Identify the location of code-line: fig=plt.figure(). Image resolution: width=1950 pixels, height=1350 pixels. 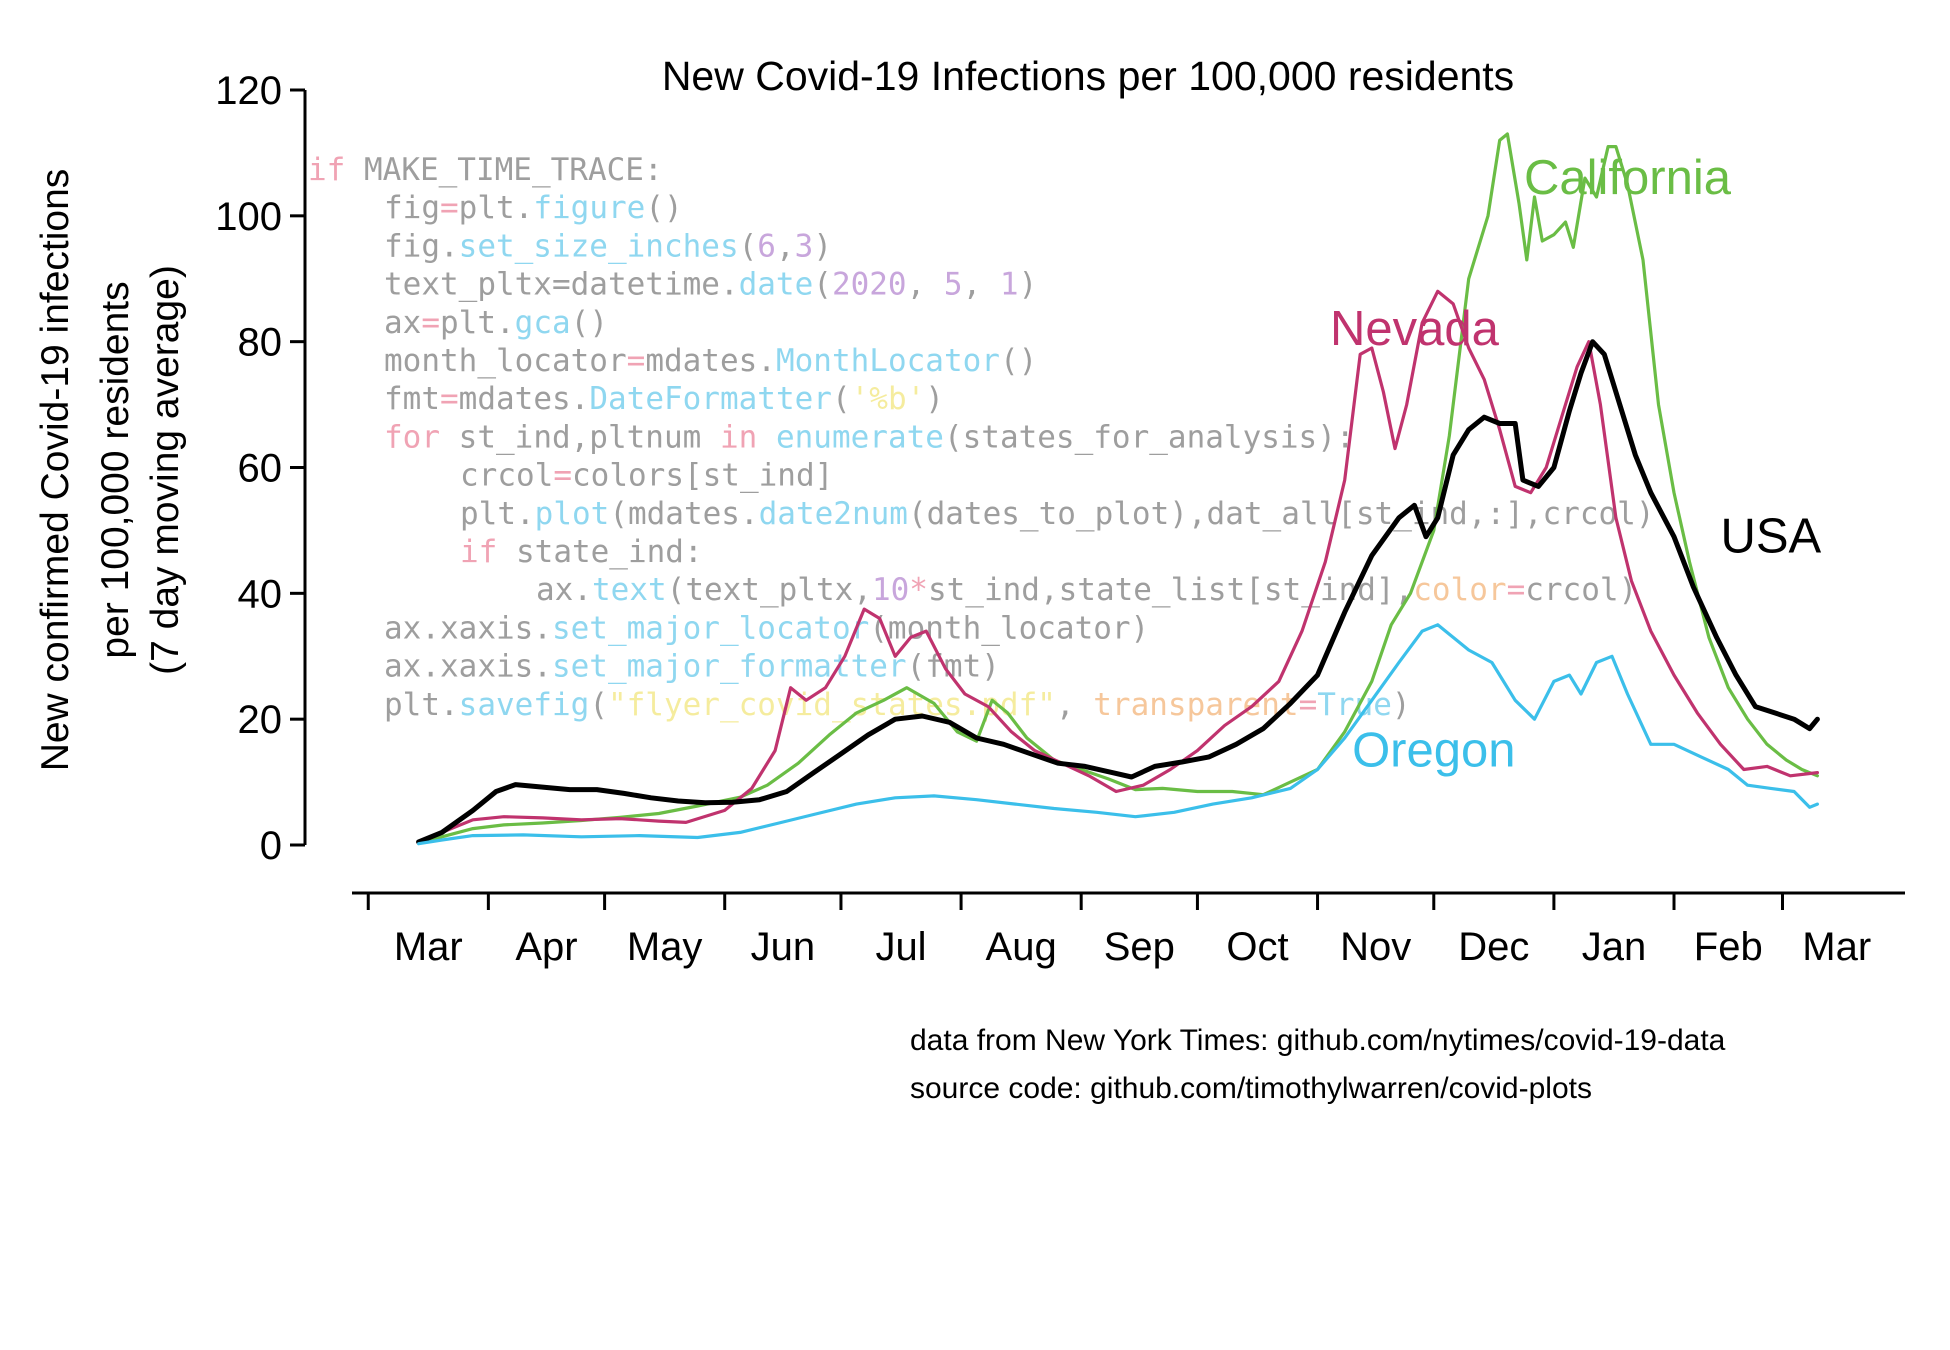
(533, 208).